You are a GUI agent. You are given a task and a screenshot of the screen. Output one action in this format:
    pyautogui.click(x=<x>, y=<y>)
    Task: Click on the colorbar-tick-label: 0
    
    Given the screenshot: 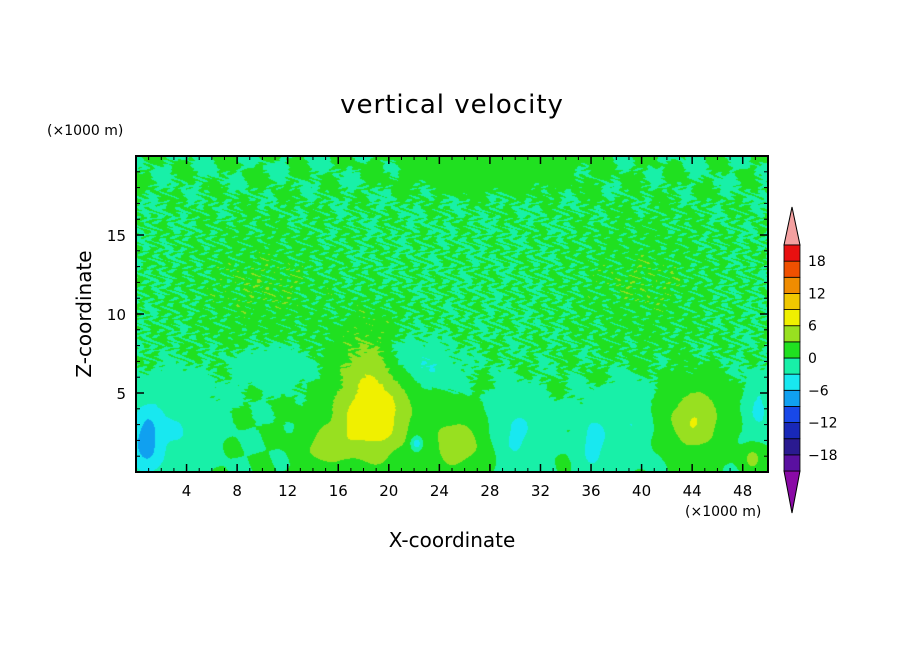 What is the action you would take?
    pyautogui.click(x=812, y=359)
    